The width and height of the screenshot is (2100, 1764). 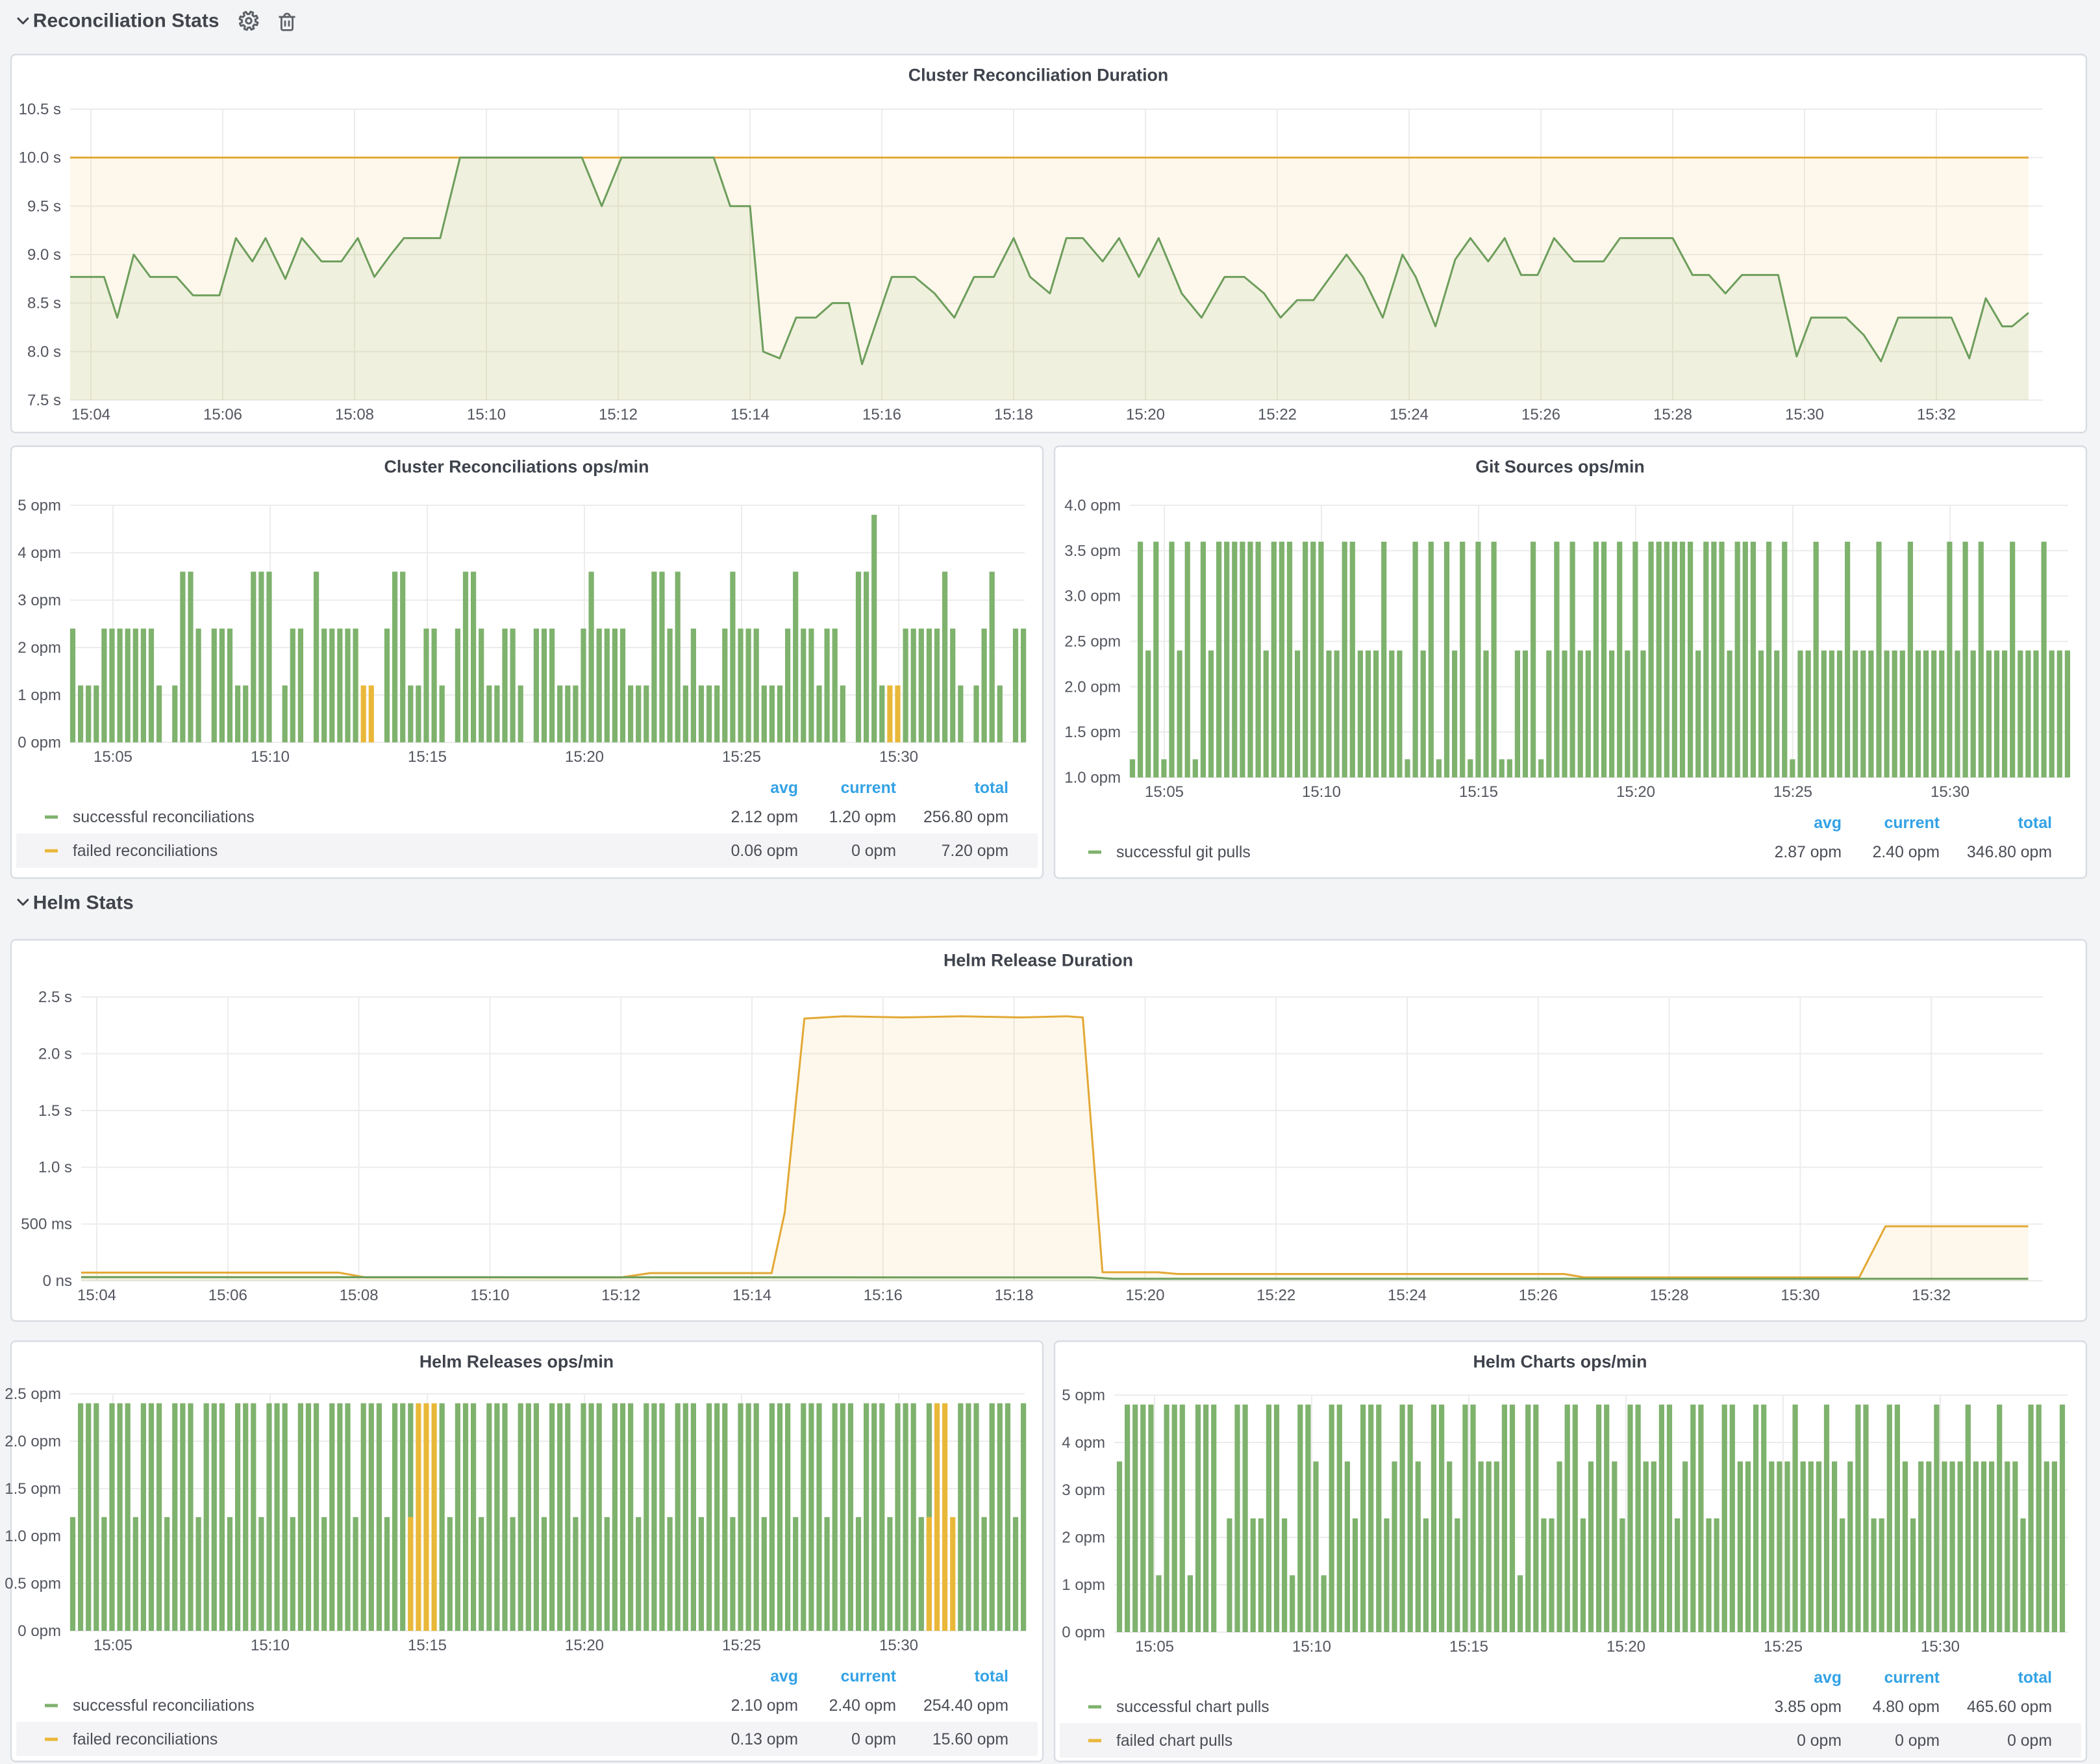 I want to click on svg-text: 254.40 opm, so click(x=966, y=1706).